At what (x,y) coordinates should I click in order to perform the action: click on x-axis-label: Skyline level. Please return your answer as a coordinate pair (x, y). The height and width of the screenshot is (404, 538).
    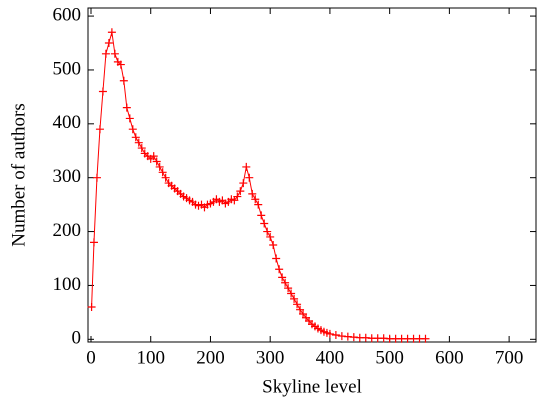
    Looking at the image, I should click on (312, 386).